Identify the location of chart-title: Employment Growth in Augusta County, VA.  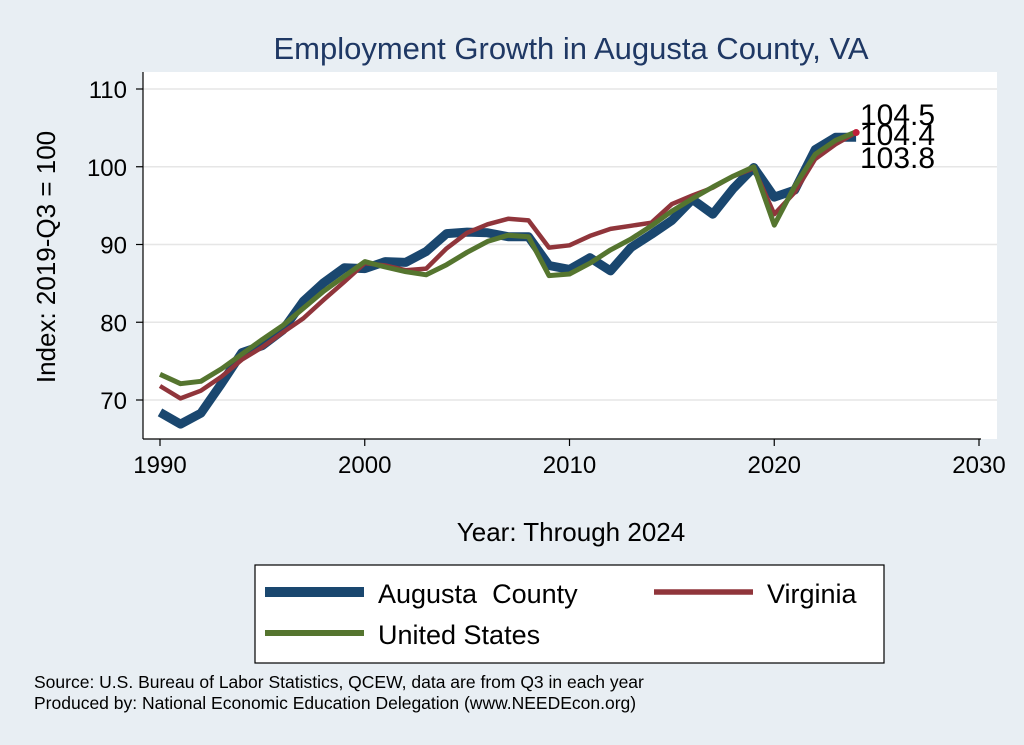
(570, 48).